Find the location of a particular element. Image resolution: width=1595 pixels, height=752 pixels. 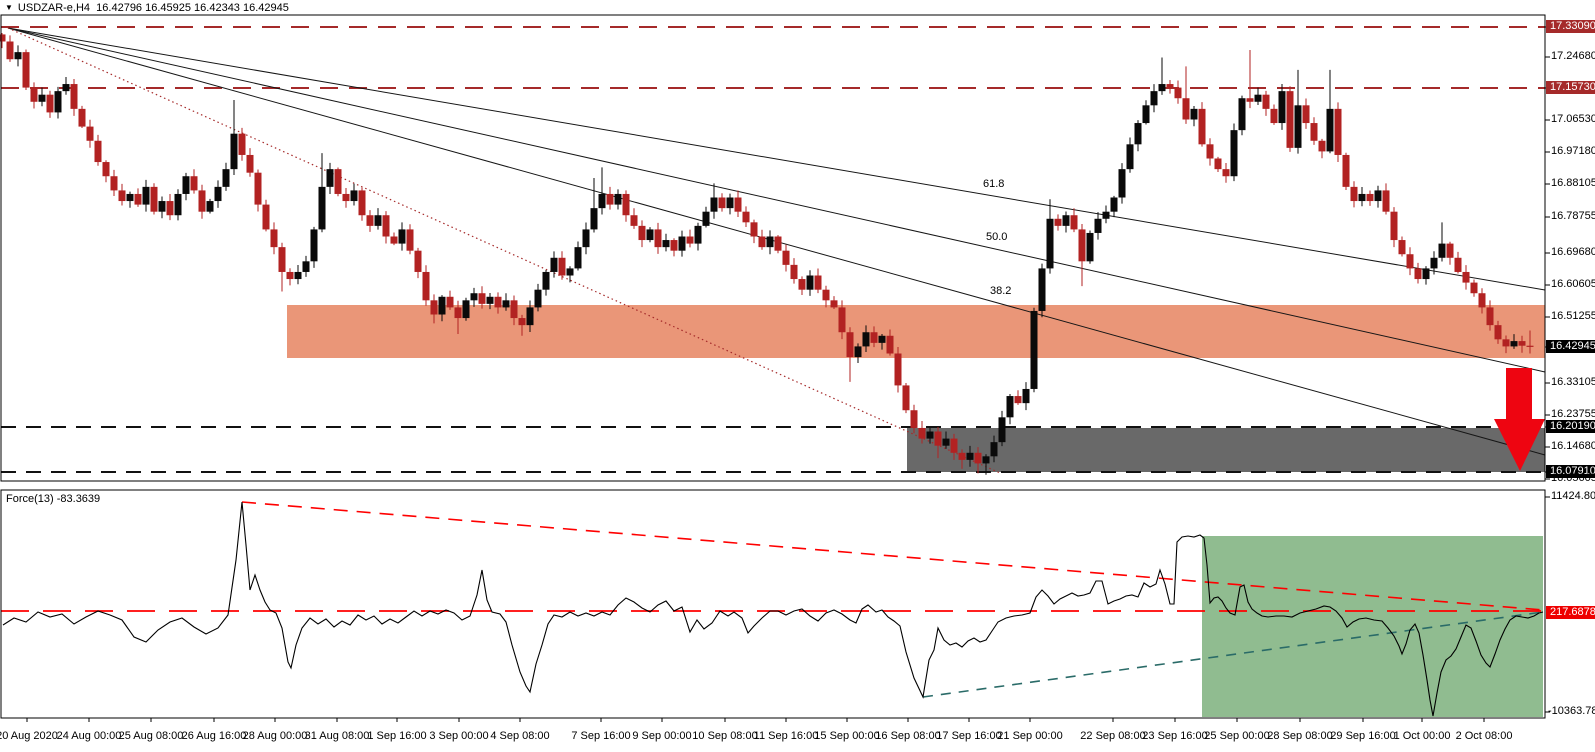

indicator-max-label: 11424.8032 is located at coordinates (1573, 496).